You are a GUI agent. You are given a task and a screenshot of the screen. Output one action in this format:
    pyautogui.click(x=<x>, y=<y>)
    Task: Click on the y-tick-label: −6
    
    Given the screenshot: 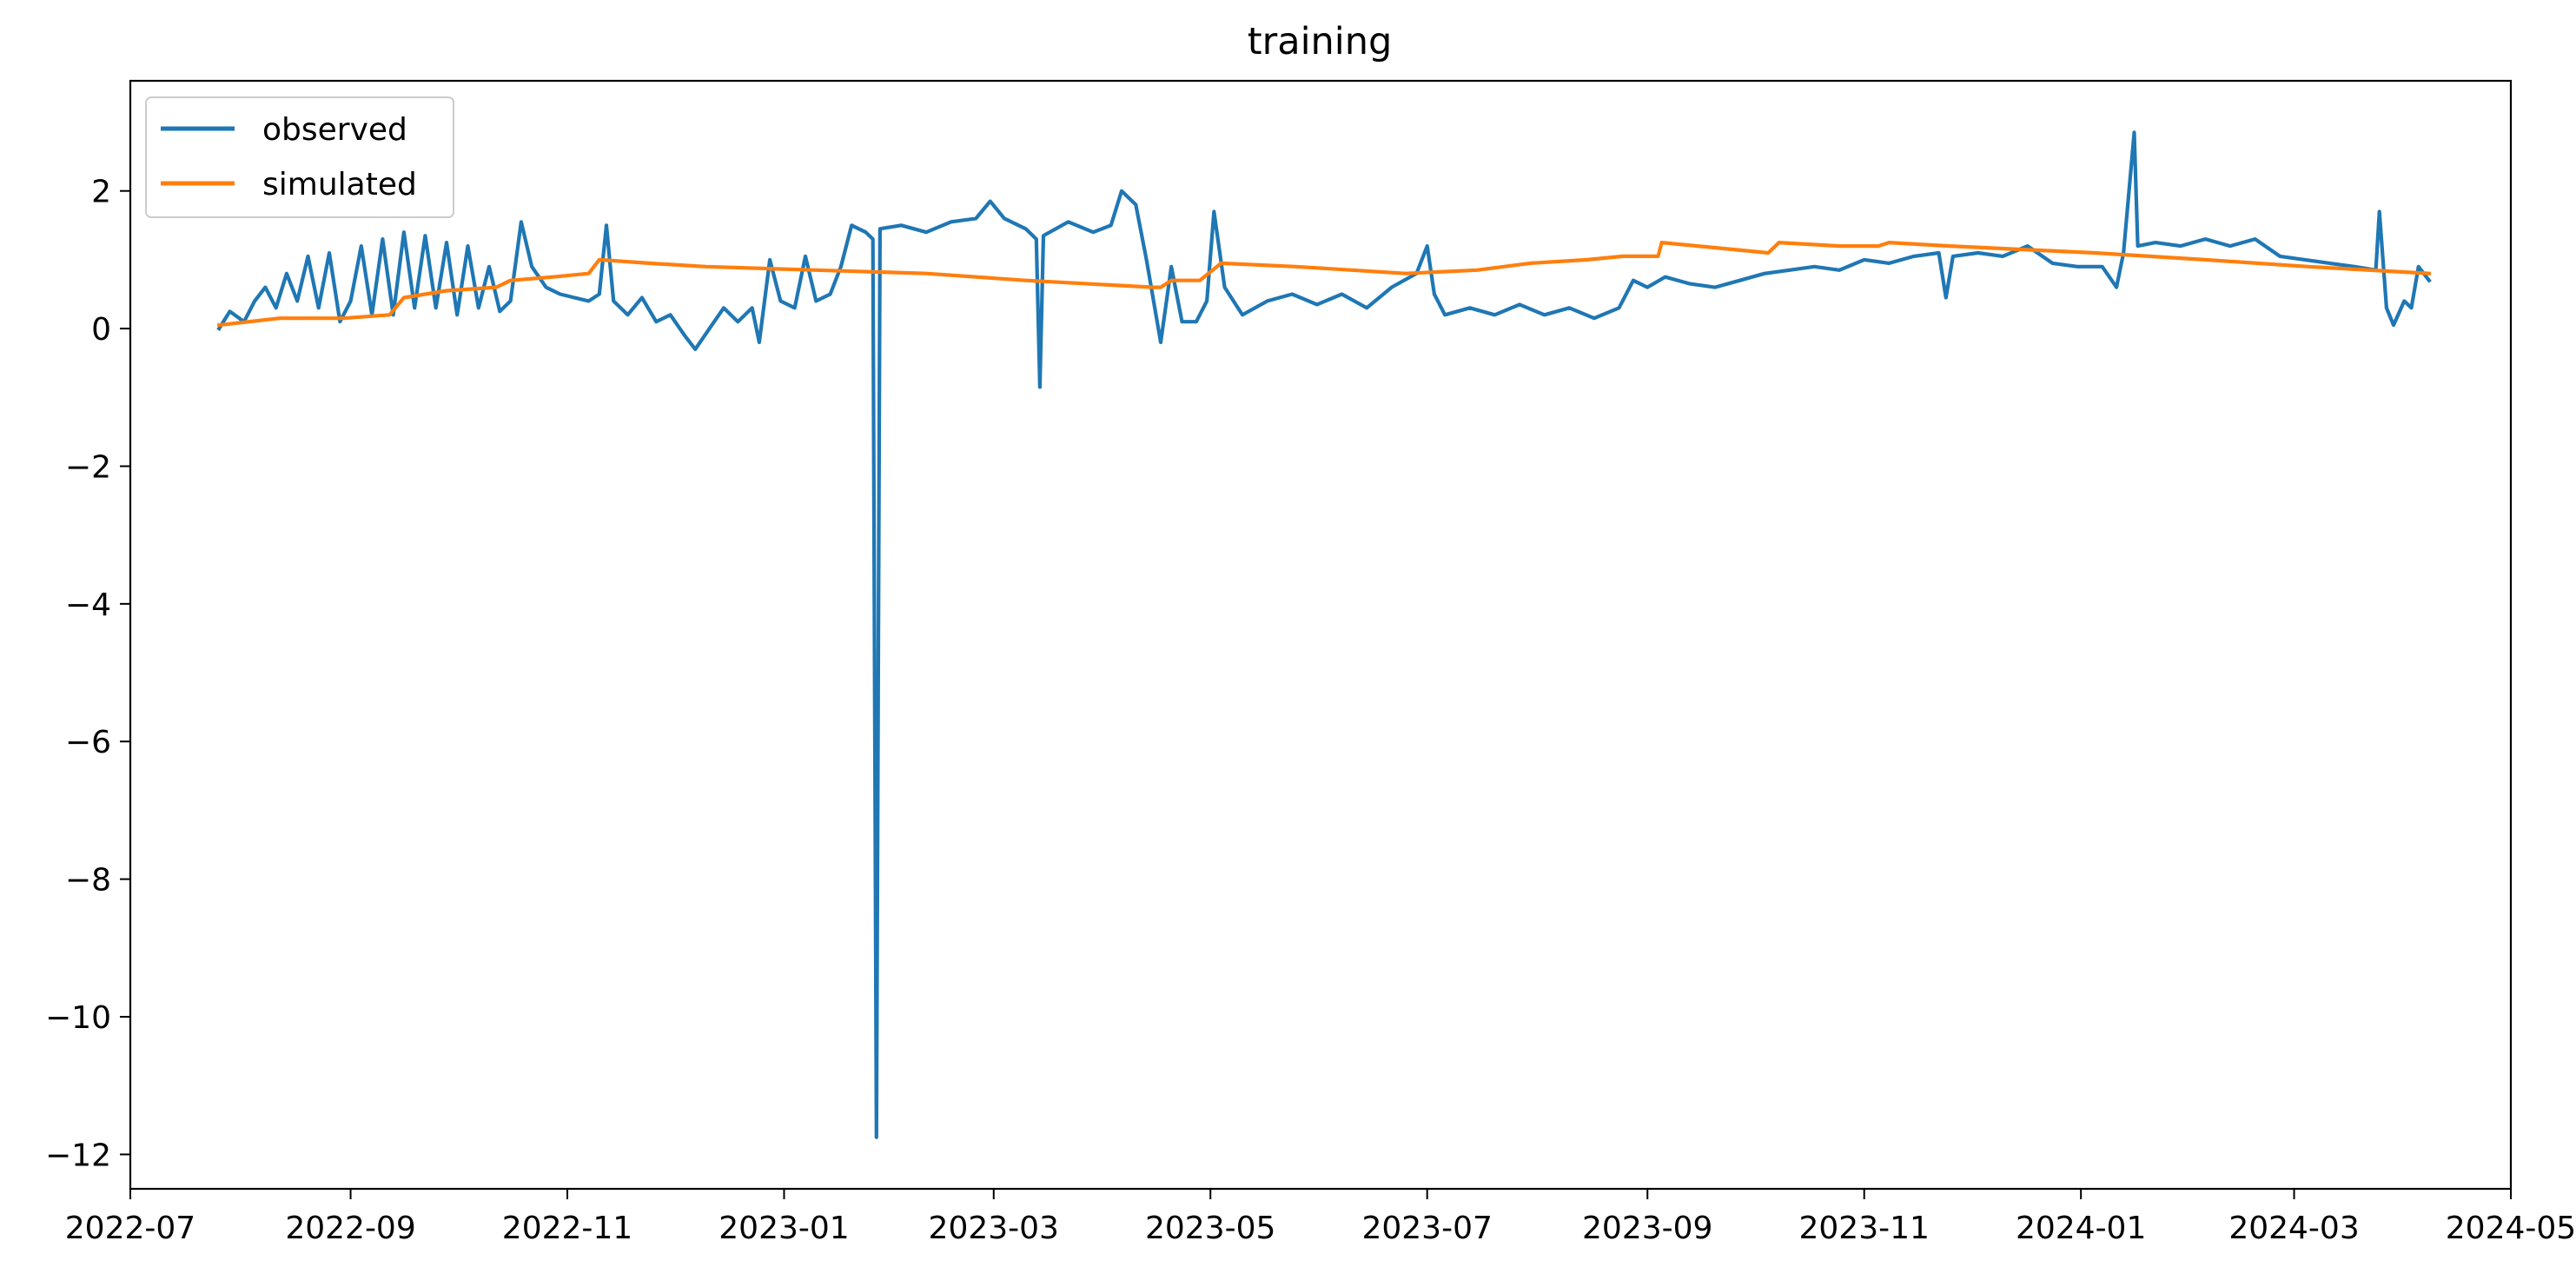 What is the action you would take?
    pyautogui.click(x=88, y=743)
    